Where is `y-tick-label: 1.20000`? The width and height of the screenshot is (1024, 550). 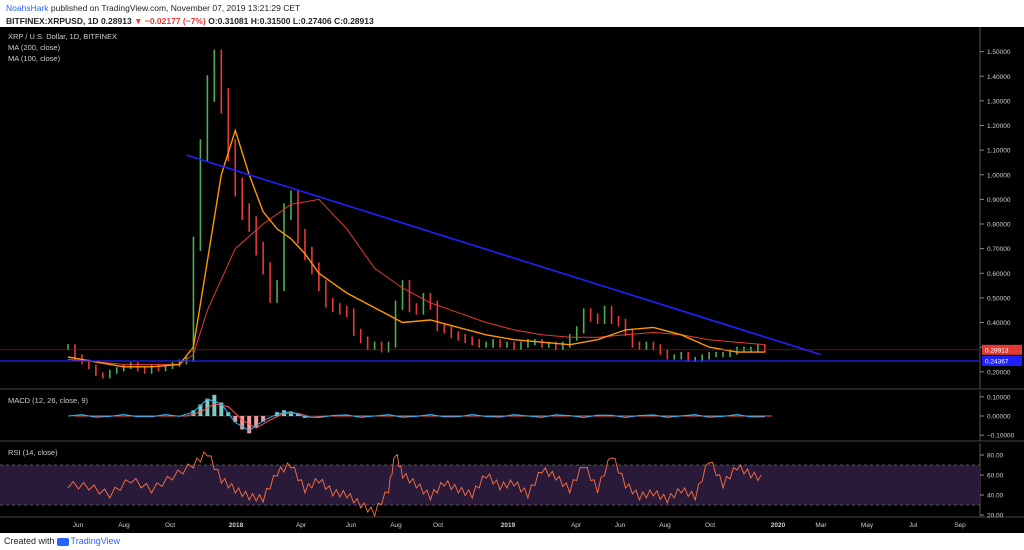 y-tick-label: 1.20000 is located at coordinates (999, 126).